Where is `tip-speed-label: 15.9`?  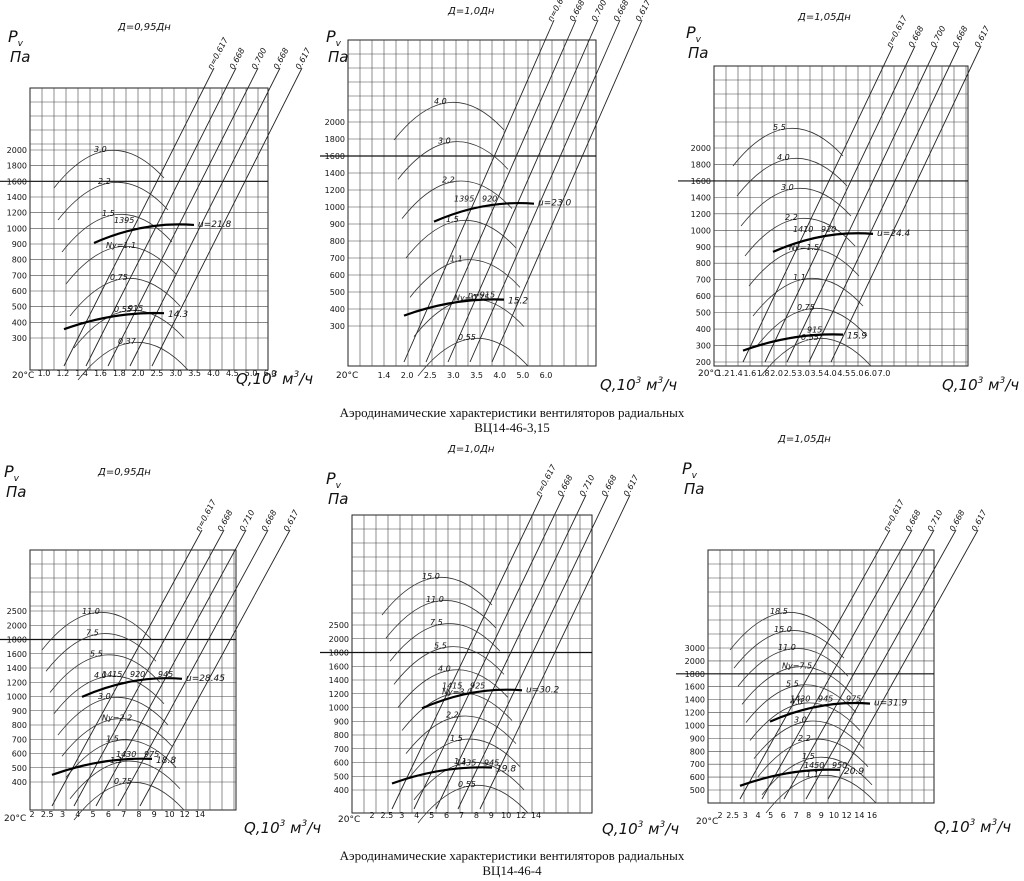 tip-speed-label: 15.9 is located at coordinates (857, 337).